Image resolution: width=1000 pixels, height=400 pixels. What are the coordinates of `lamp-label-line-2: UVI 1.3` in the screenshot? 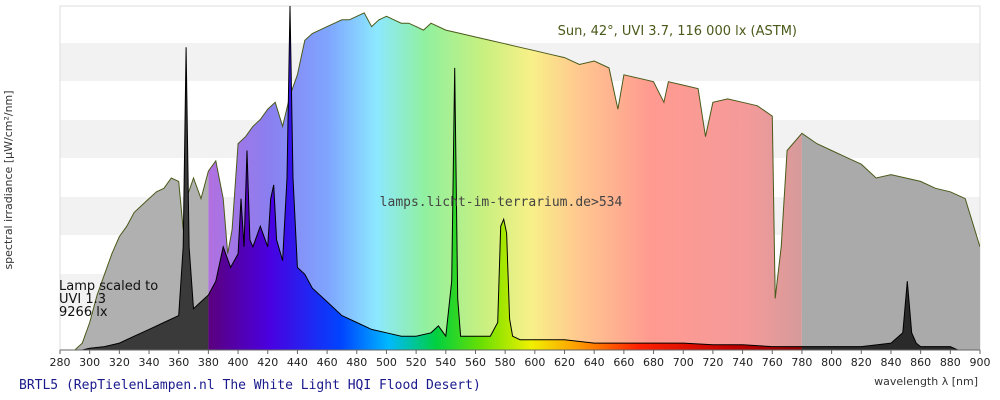 It's located at (82, 299).